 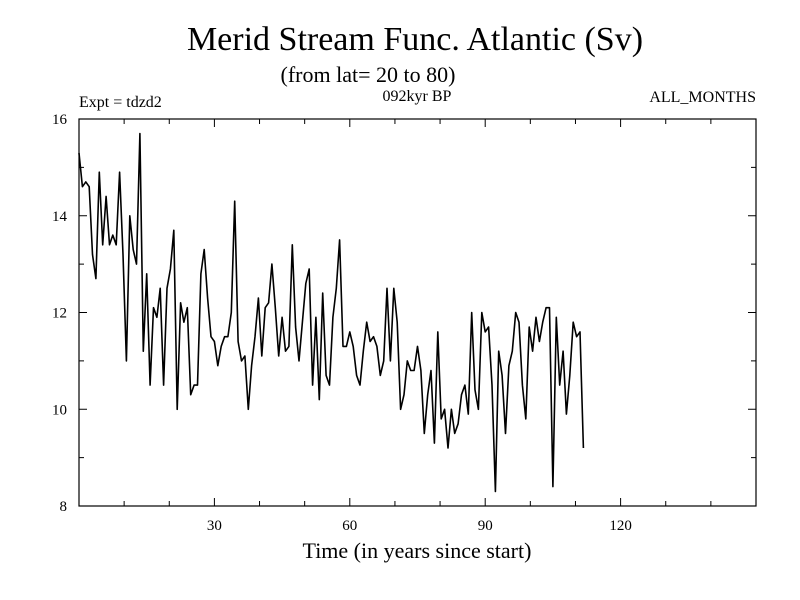 I want to click on period-label: 092kyr BP, so click(x=417, y=96).